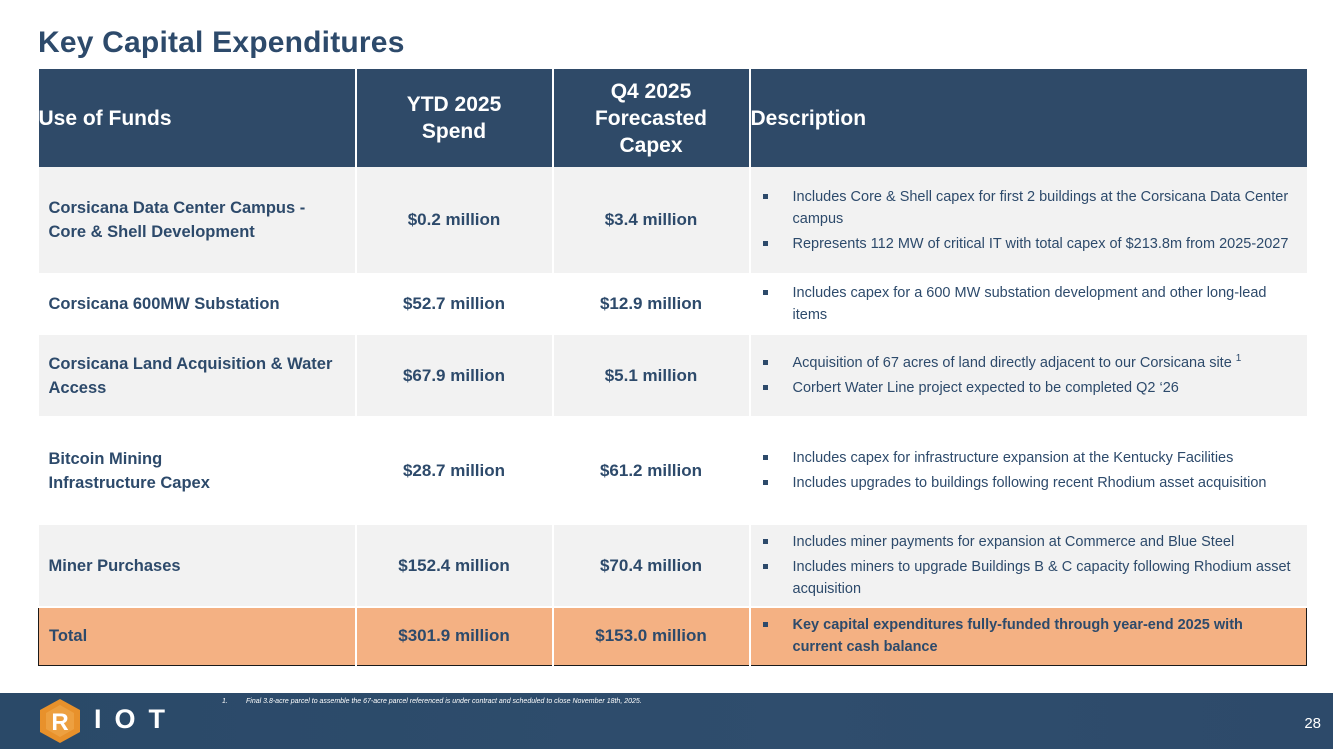 This screenshot has width=1333, height=749. What do you see at coordinates (454, 566) in the screenshot?
I see `ytd-spend-cell: $152.4 million` at bounding box center [454, 566].